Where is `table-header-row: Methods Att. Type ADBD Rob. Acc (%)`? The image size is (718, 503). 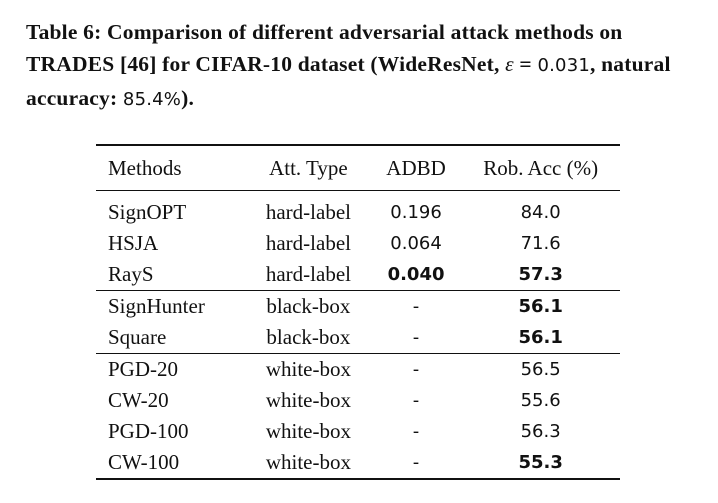 table-header-row: Methods Att. Type ADBD Rob. Acc (%) is located at coordinates (358, 168).